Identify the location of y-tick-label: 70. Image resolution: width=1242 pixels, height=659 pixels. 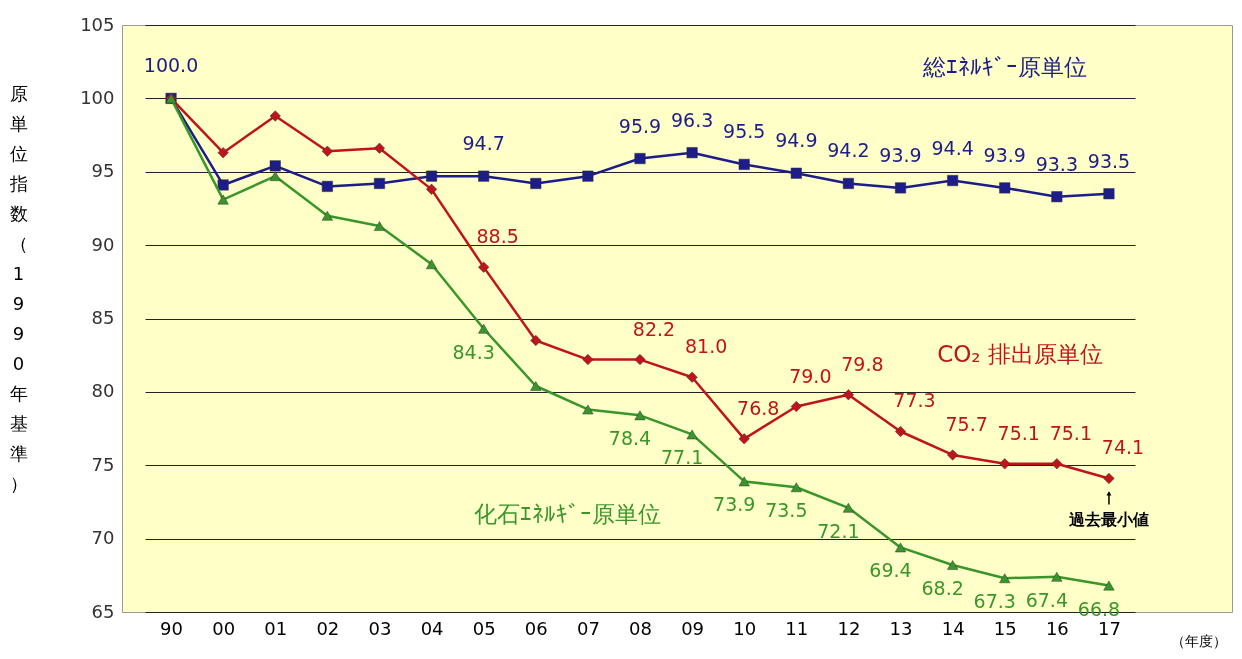
(103, 538).